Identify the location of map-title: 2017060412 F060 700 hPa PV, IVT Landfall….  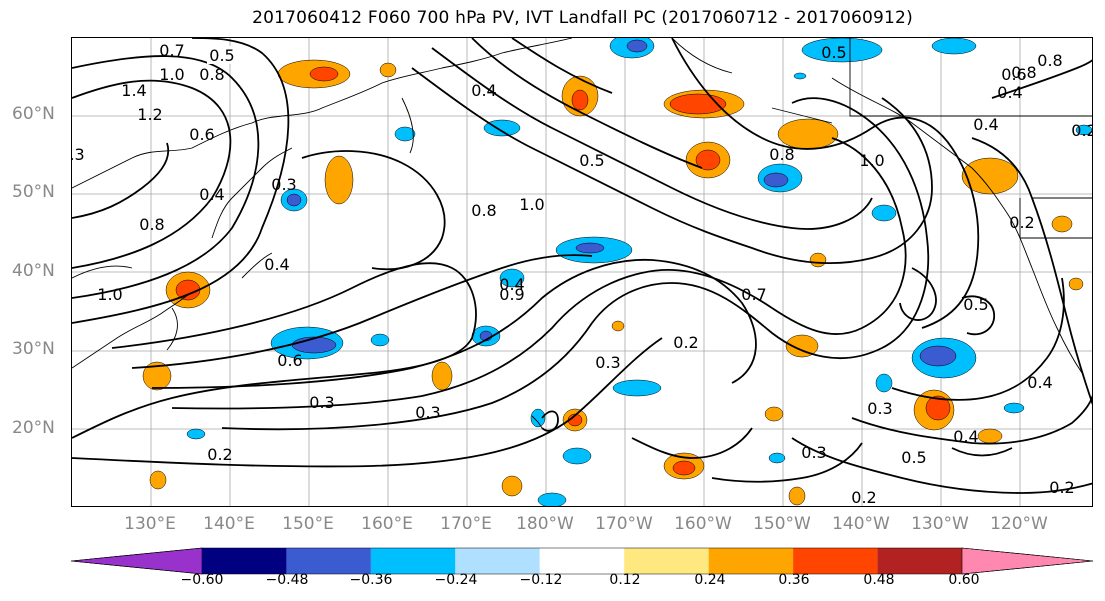
(582, 18).